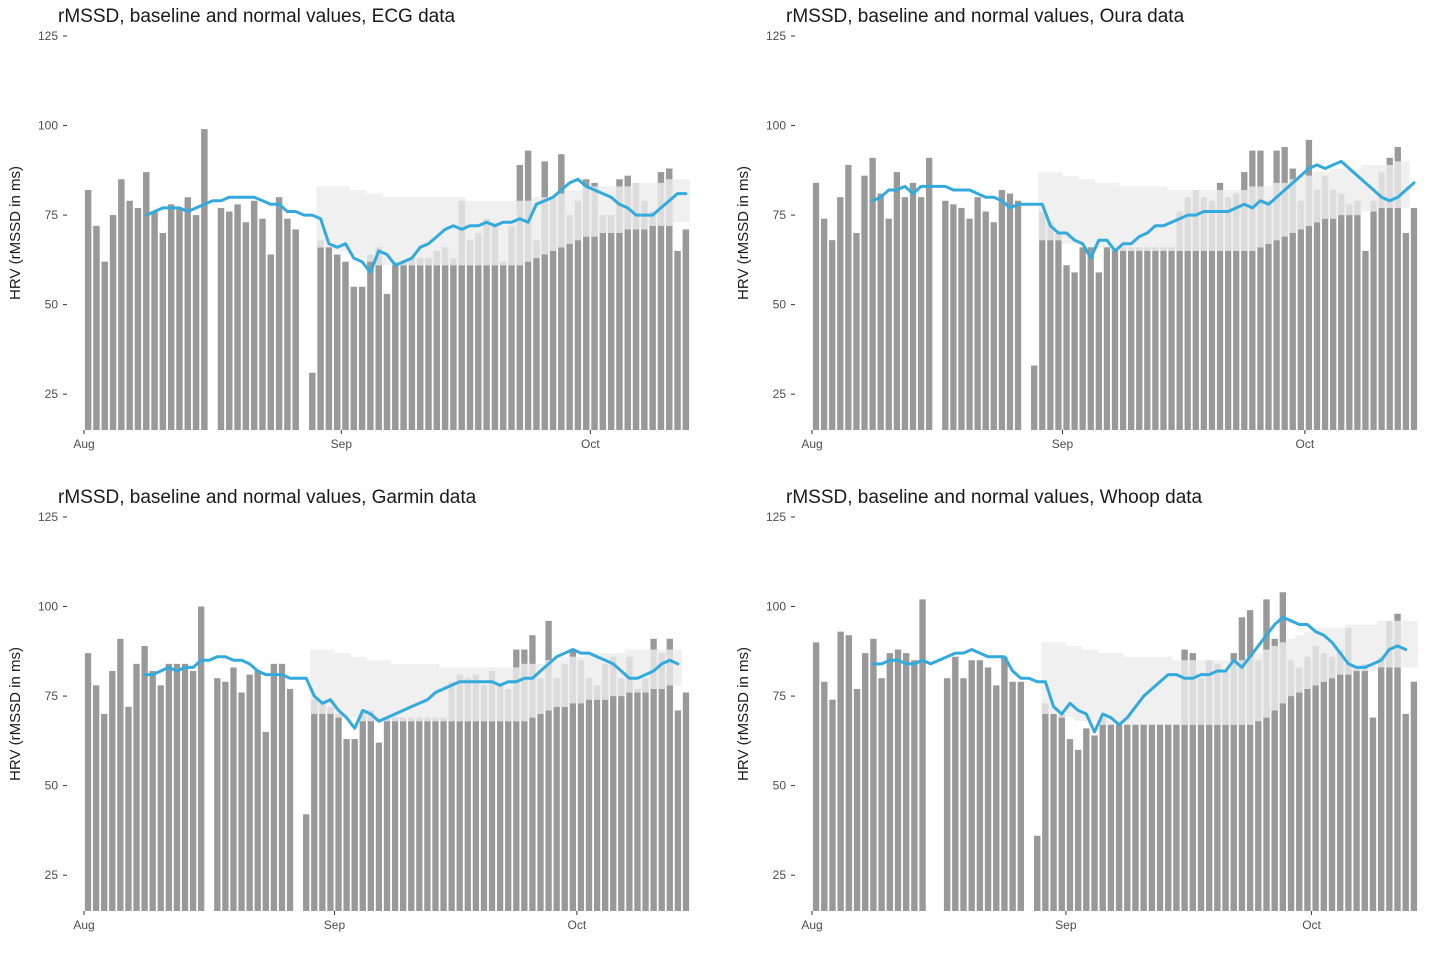 The image size is (1456, 962). Describe the element at coordinates (1305, 444) in the screenshot. I see `x-tick-label: Oct` at that location.